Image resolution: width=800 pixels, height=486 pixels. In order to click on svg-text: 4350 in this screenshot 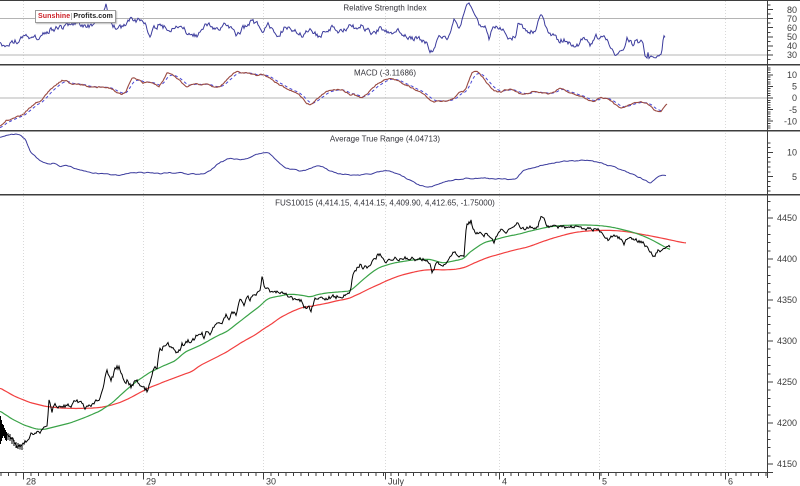, I will do `click(787, 300)`.